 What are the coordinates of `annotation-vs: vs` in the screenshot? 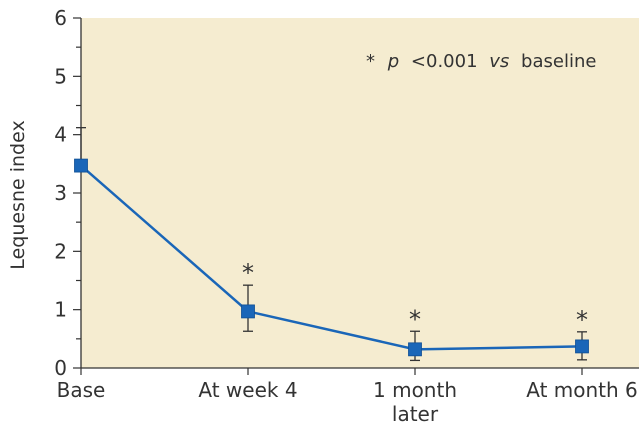 It's located at (499, 61).